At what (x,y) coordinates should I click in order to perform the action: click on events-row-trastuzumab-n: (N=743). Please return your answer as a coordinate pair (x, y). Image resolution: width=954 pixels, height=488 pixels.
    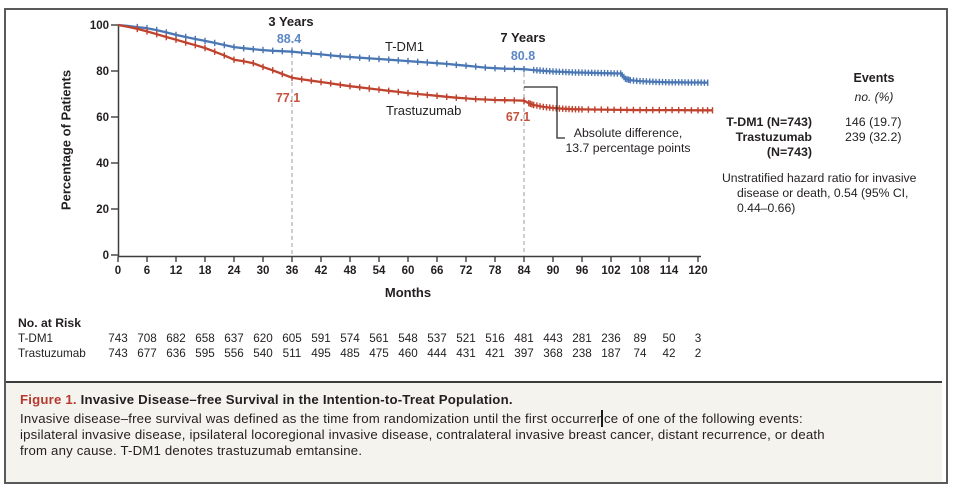
    Looking at the image, I should click on (789, 152).